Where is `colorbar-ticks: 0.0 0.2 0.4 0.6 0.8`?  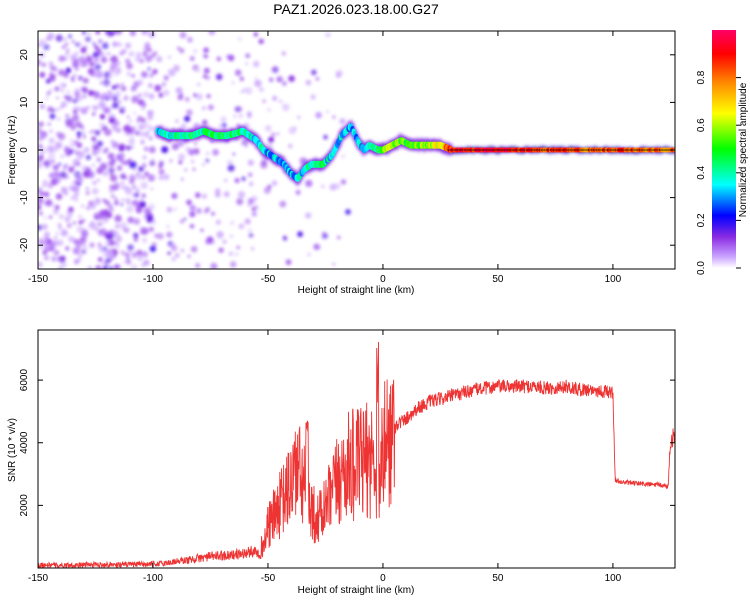 colorbar-ticks: 0.0 0.2 0.4 0.6 0.8 is located at coordinates (718, 172).